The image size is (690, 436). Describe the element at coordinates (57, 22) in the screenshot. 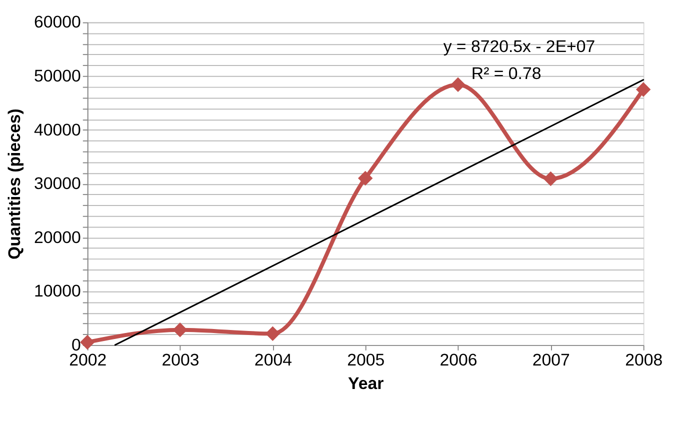

I see `y-tick-label: 60000` at that location.